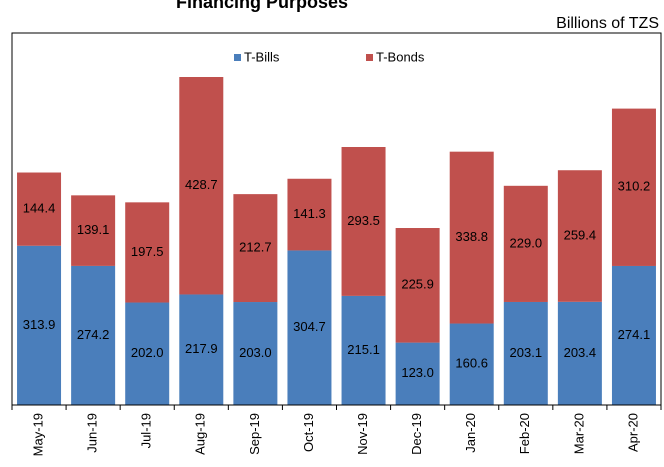  What do you see at coordinates (92, 433) in the screenshot?
I see `x-tick-label: Jun-19` at bounding box center [92, 433].